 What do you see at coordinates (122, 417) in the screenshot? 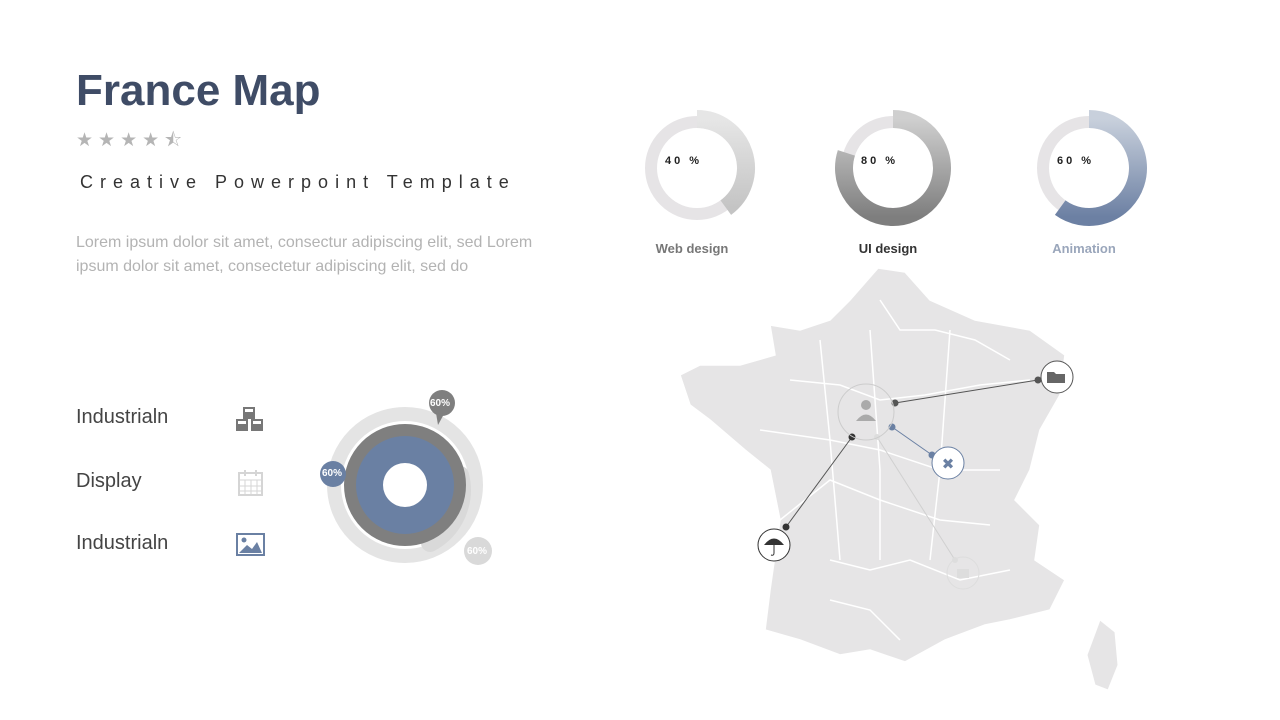
I see `legend-label-1: Industrialn` at bounding box center [122, 417].